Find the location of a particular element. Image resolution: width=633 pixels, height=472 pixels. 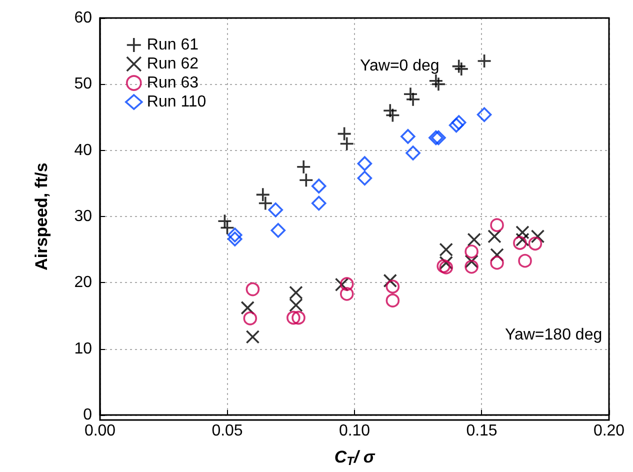

annotation: Yaw=0 deg is located at coordinates (400, 66).